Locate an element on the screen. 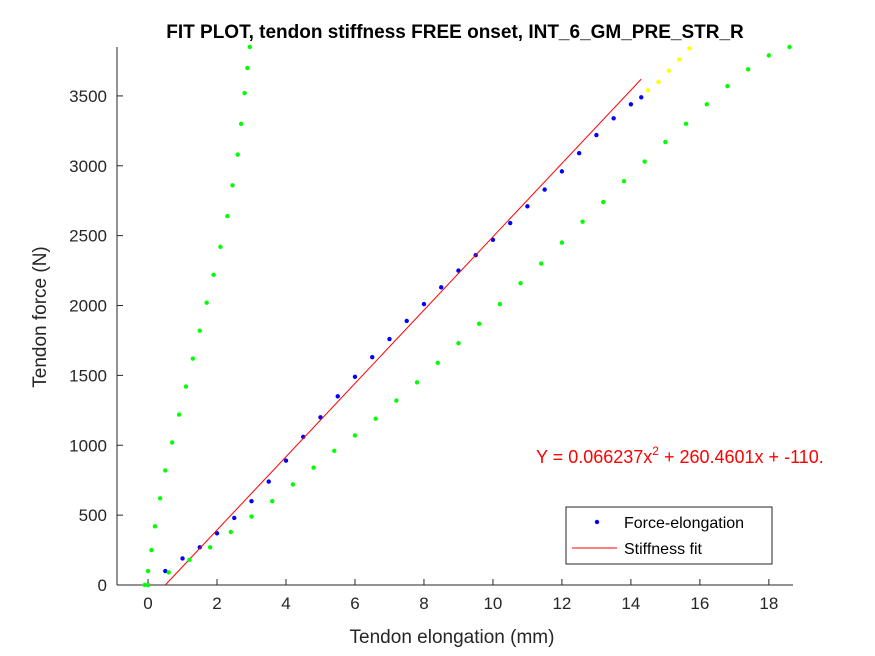  legend-marker-force-elongation is located at coordinates (597, 522).